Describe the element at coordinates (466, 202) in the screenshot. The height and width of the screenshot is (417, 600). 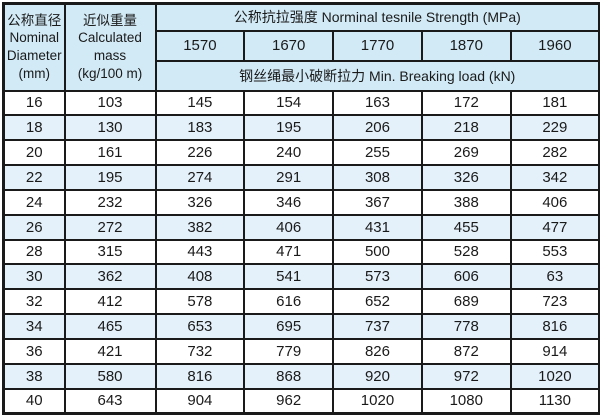
I see `breaking-load-cell: 388` at that location.